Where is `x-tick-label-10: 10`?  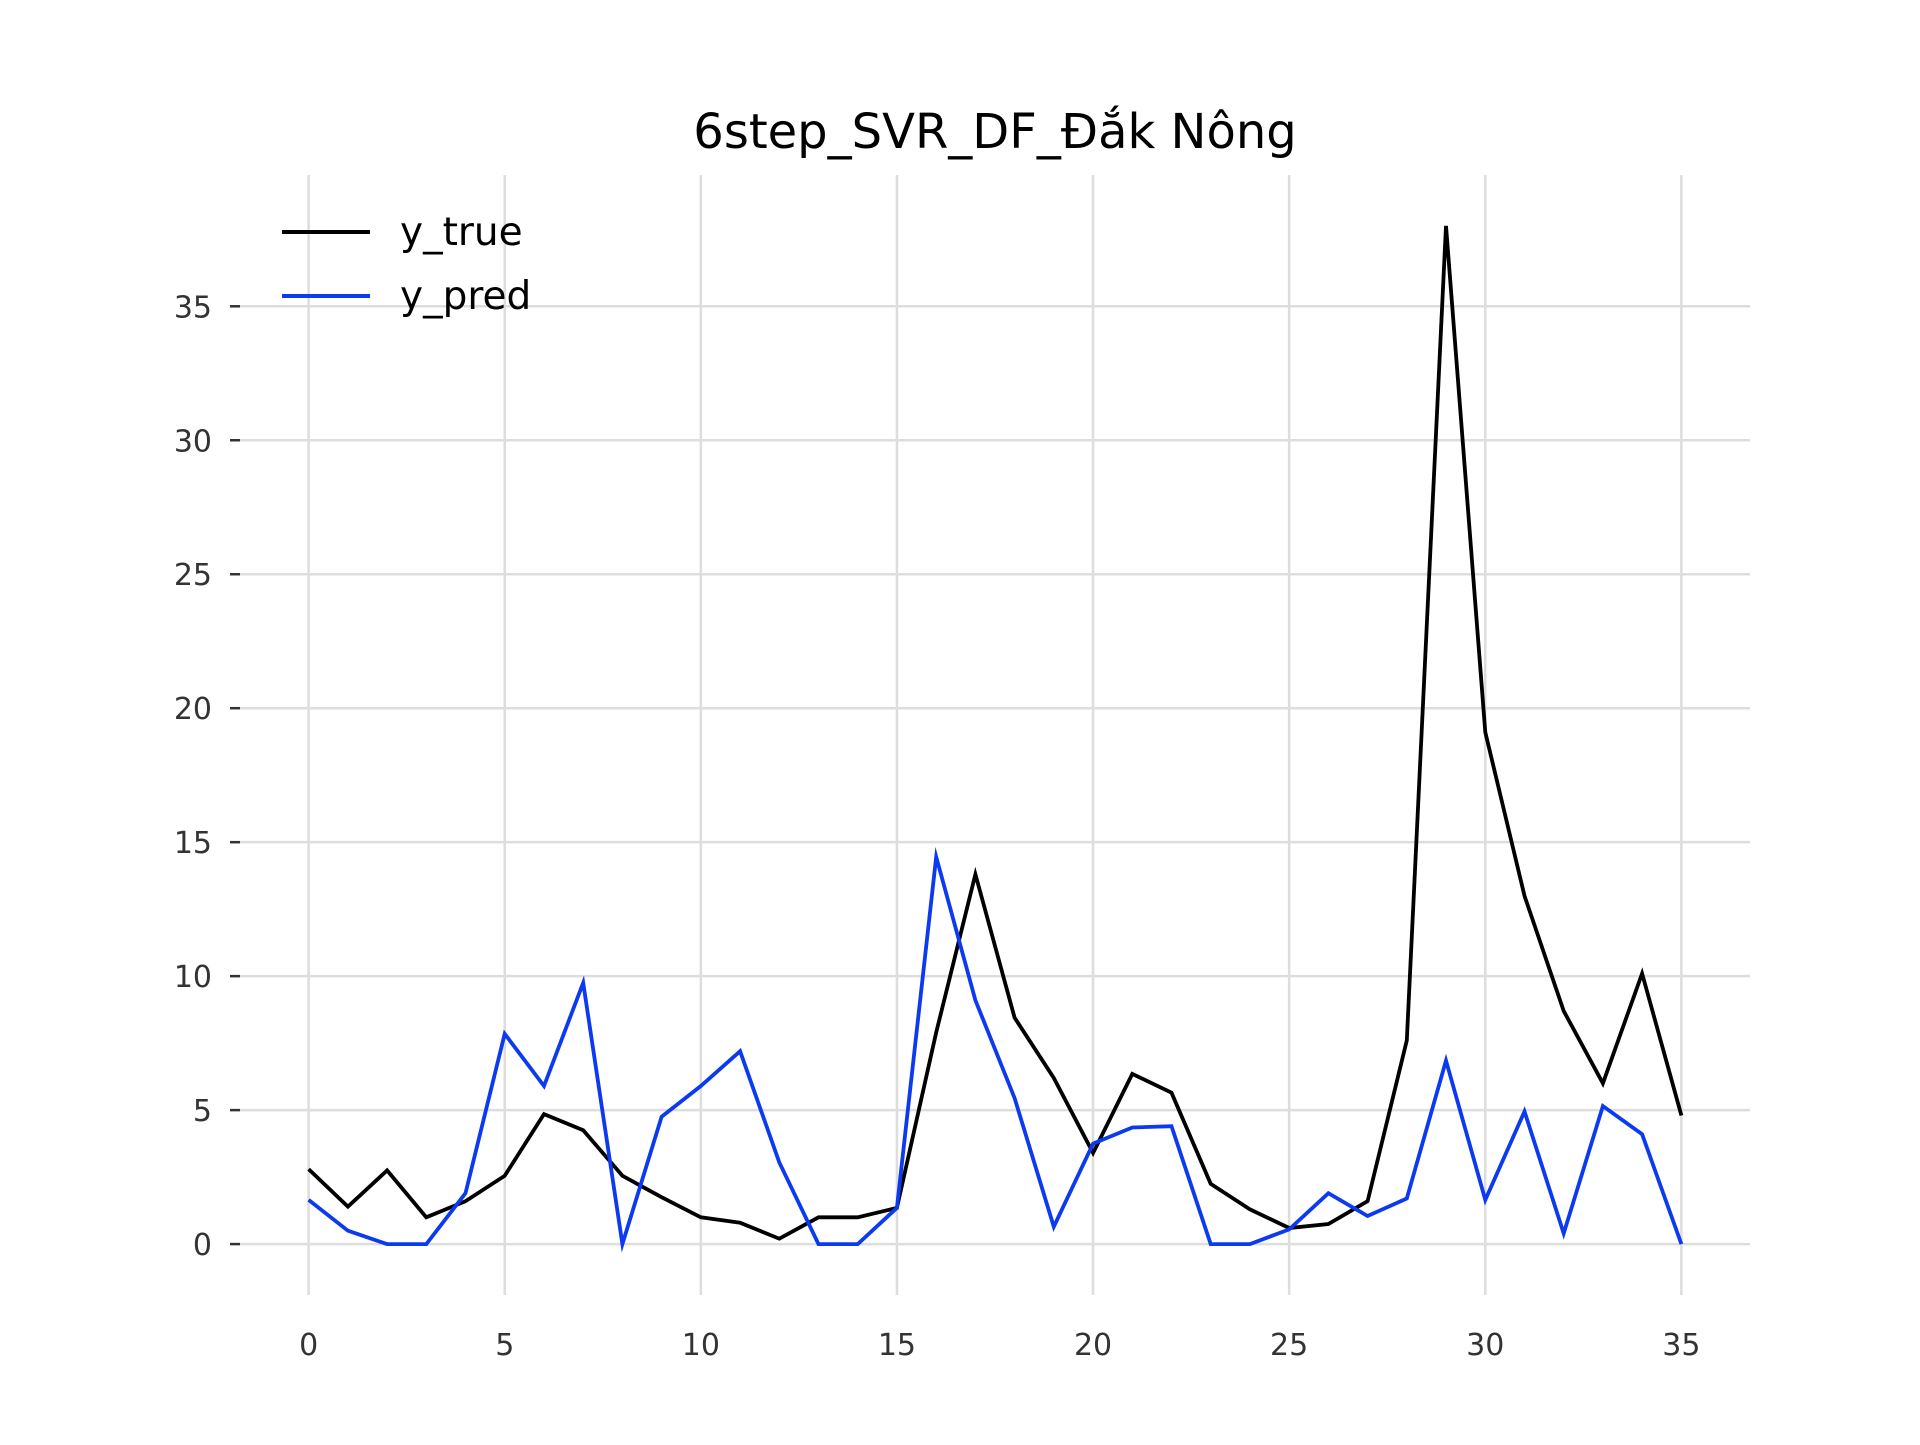 x-tick-label-10: 10 is located at coordinates (701, 1345).